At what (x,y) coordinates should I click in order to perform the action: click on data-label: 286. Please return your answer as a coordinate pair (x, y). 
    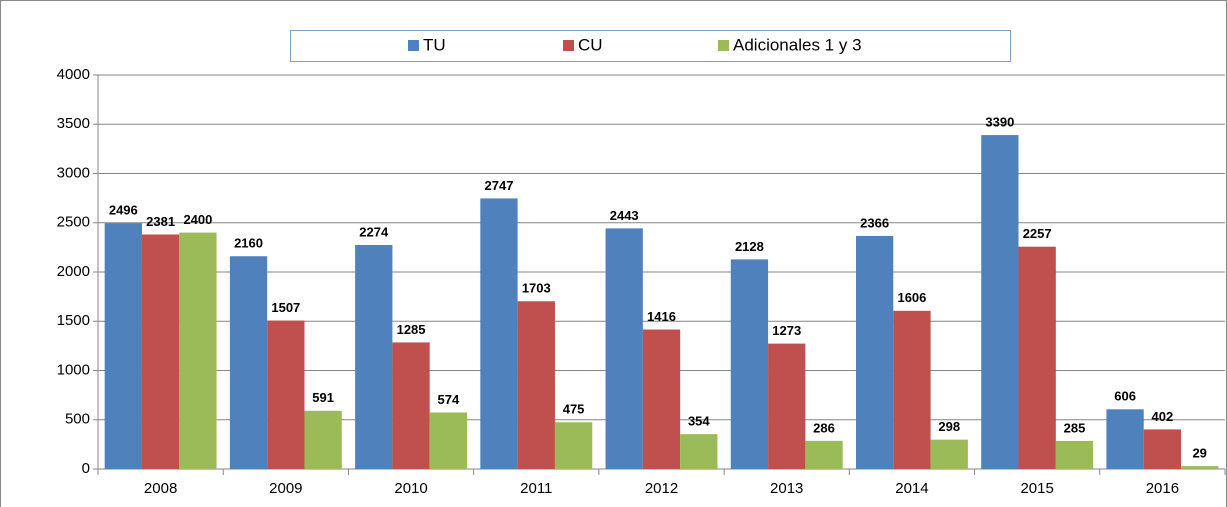
    Looking at the image, I should click on (824, 427).